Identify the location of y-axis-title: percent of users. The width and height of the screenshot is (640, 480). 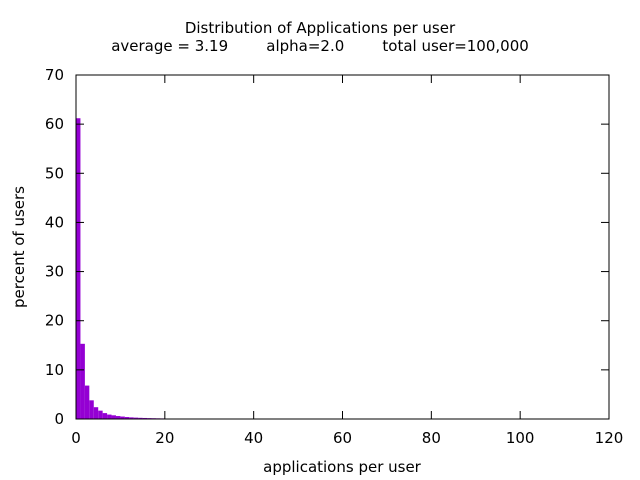
(19, 247).